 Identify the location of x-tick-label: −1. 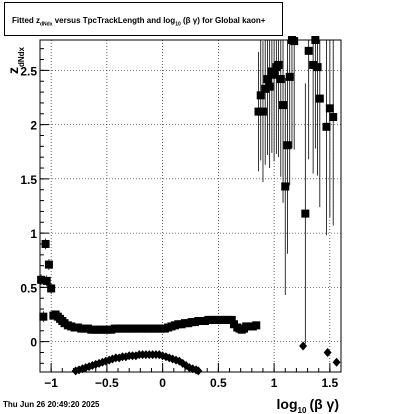
(51, 383).